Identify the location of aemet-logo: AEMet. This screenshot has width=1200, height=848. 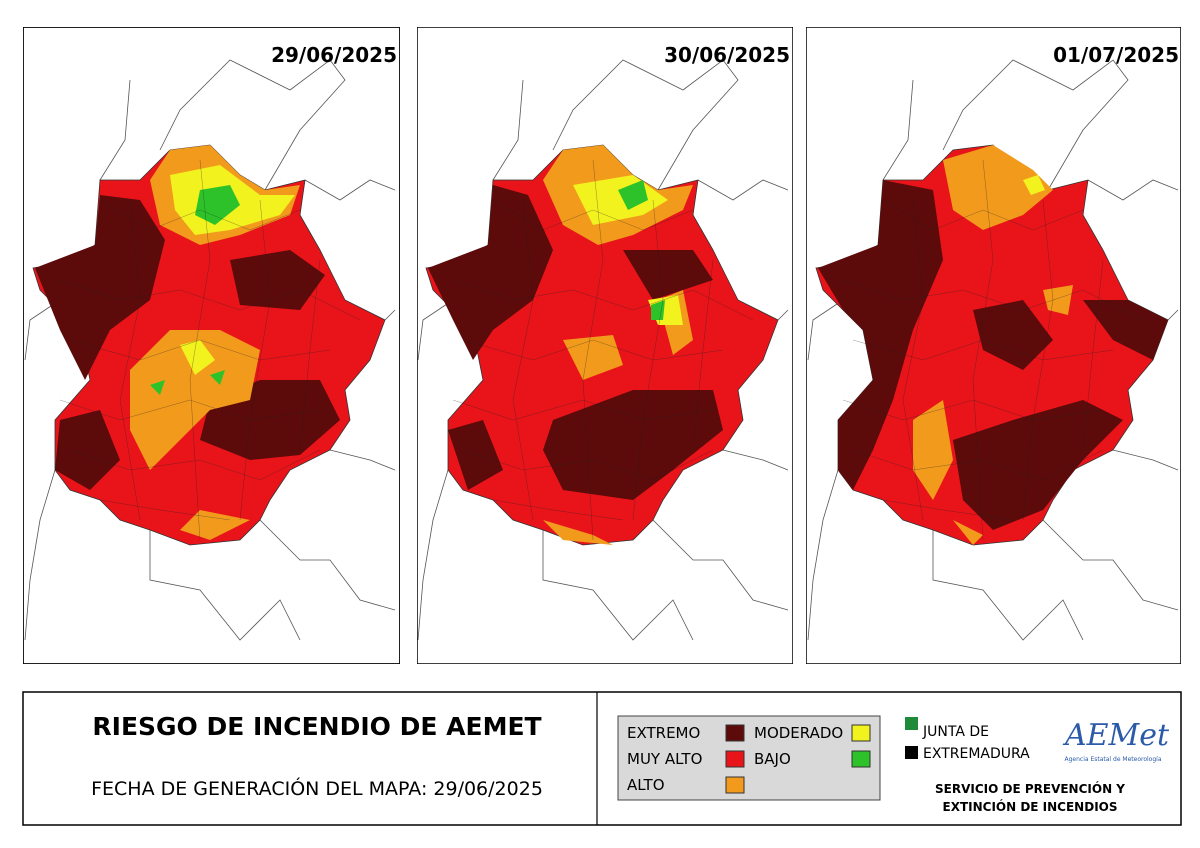
(1116, 735).